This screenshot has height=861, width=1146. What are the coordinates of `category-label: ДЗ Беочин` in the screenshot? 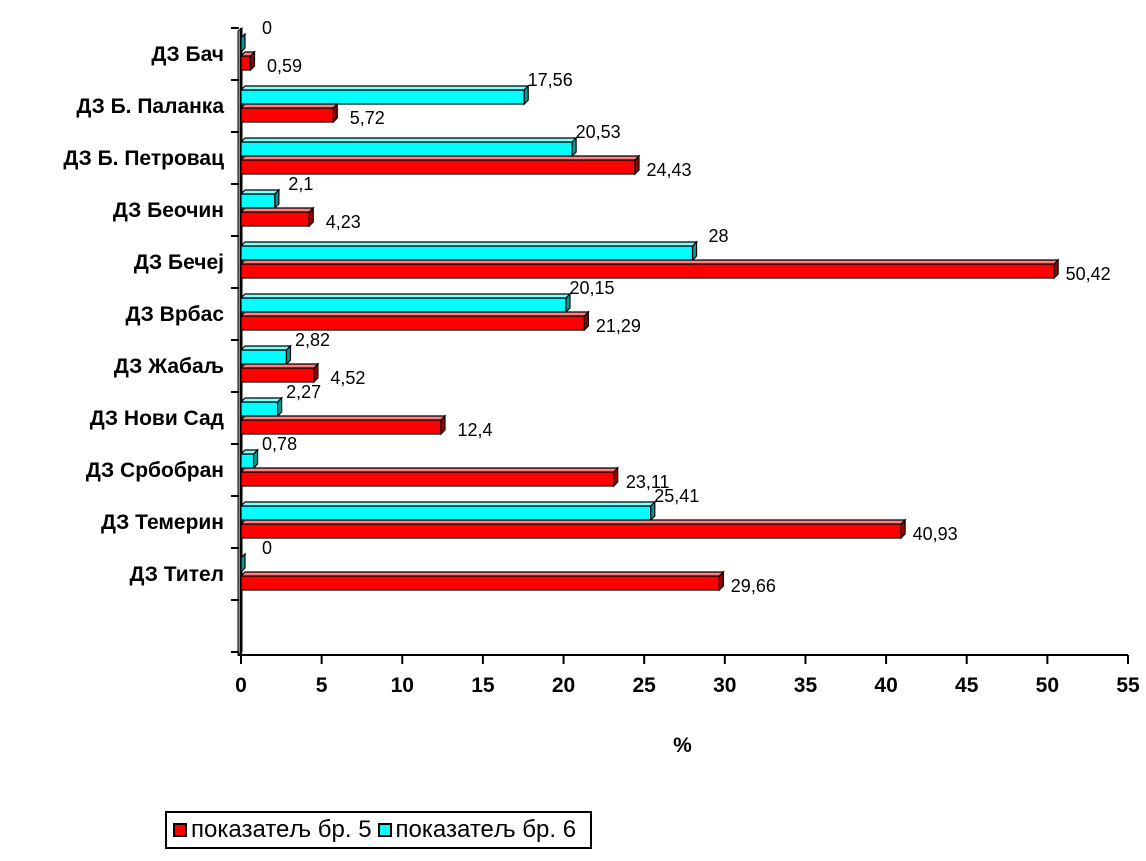 It's located at (168, 210).